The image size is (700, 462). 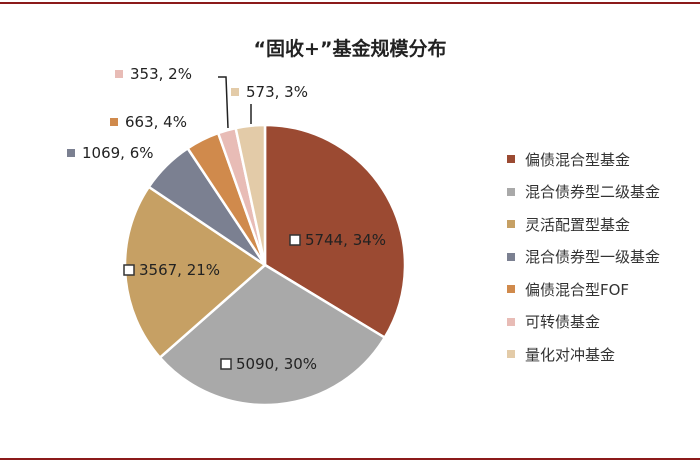 What do you see at coordinates (350, 49) in the screenshot?
I see `chart-title: “固收+”基金规模分布` at bounding box center [350, 49].